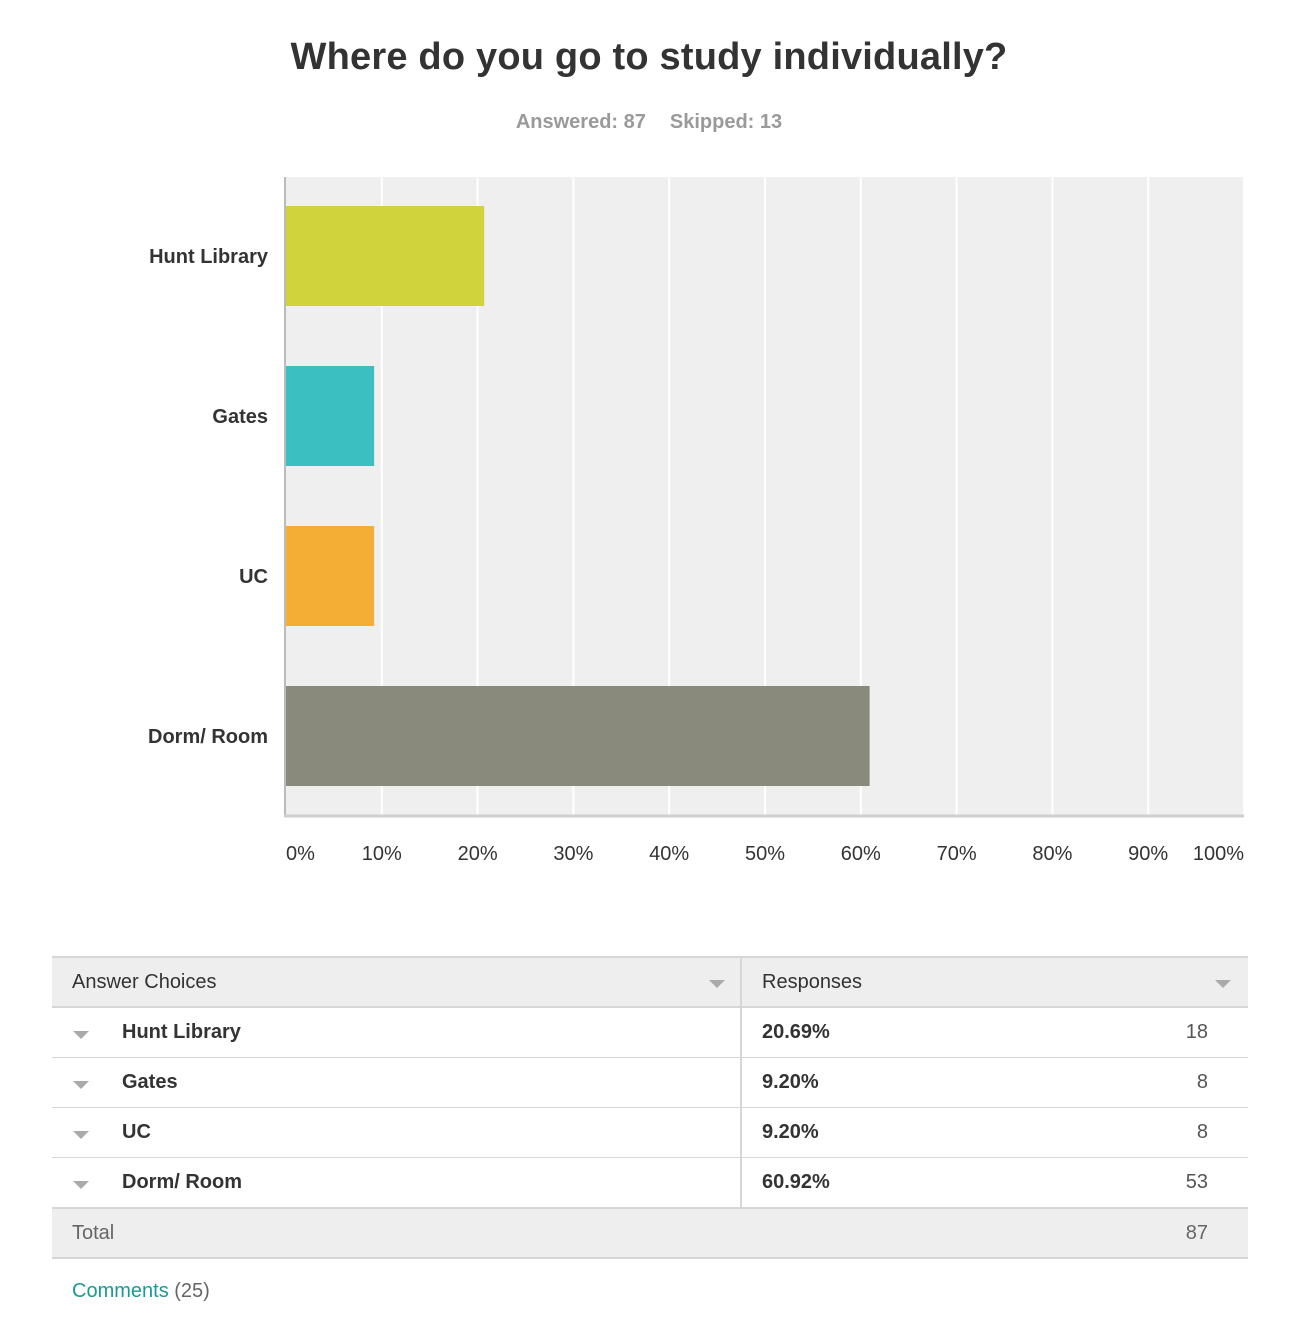 This screenshot has height=1320, width=1304. What do you see at coordinates (181, 1032) in the screenshot?
I see `answer-label: Hunt Library` at bounding box center [181, 1032].